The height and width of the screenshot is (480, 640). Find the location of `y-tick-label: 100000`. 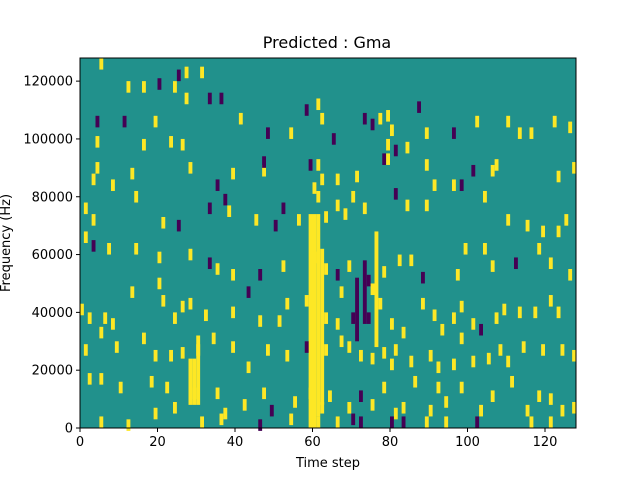

y-tick-label: 100000 is located at coordinates (48, 139).